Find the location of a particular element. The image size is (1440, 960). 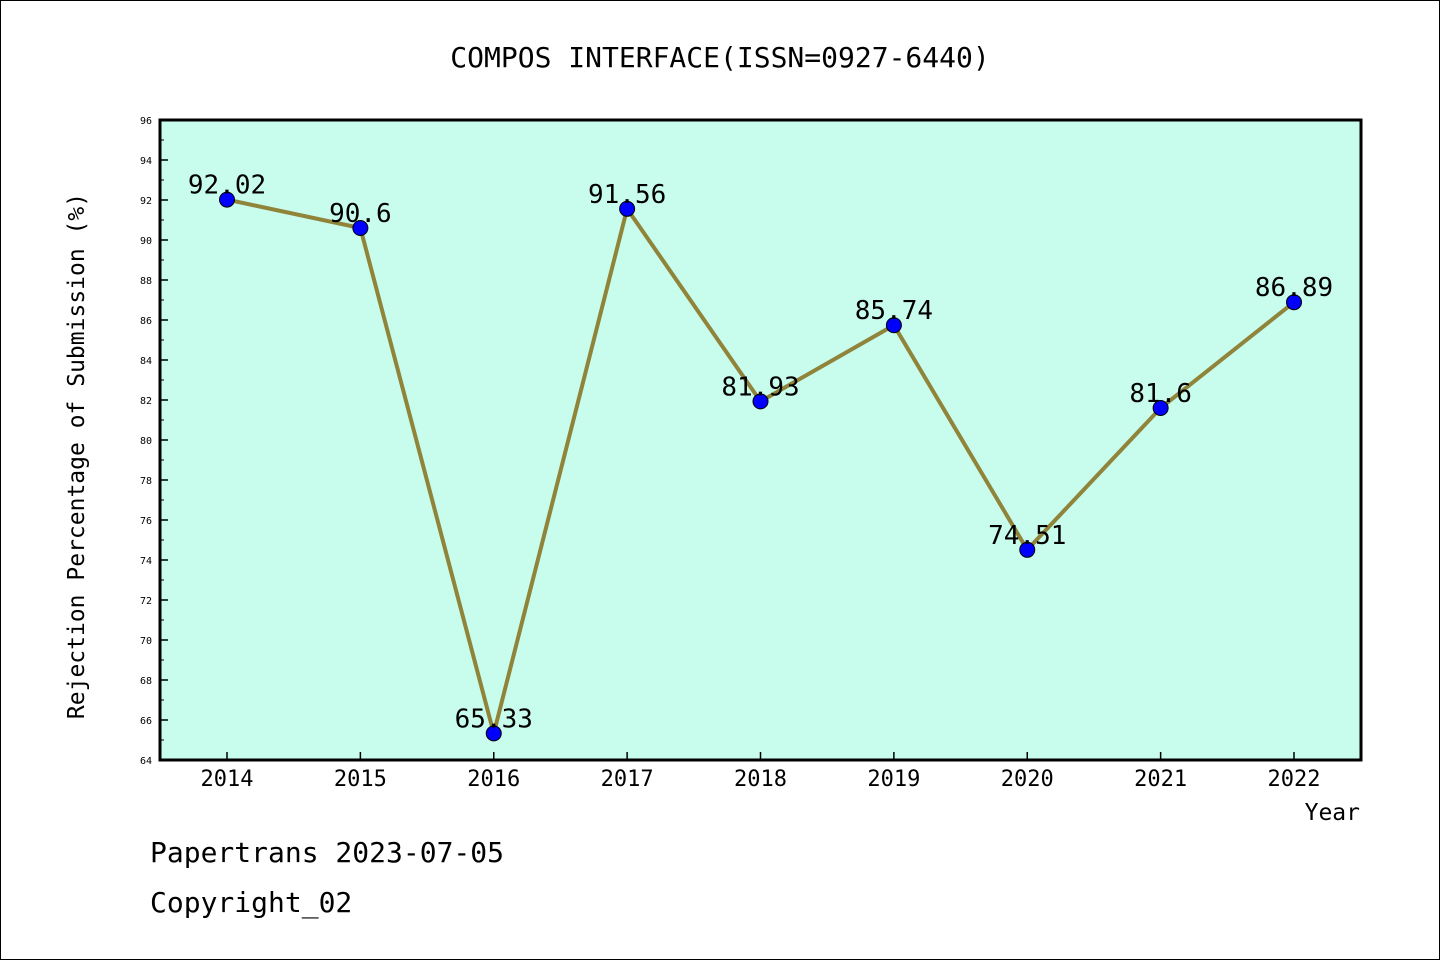

x-tick-label: 2022 is located at coordinates (1294, 779).